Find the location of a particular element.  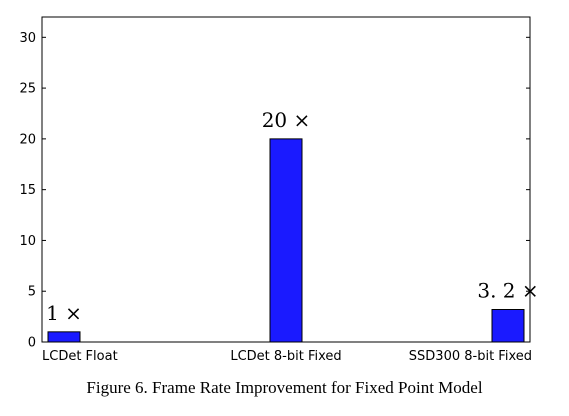

y-tick-label: 0 is located at coordinates (32, 343).